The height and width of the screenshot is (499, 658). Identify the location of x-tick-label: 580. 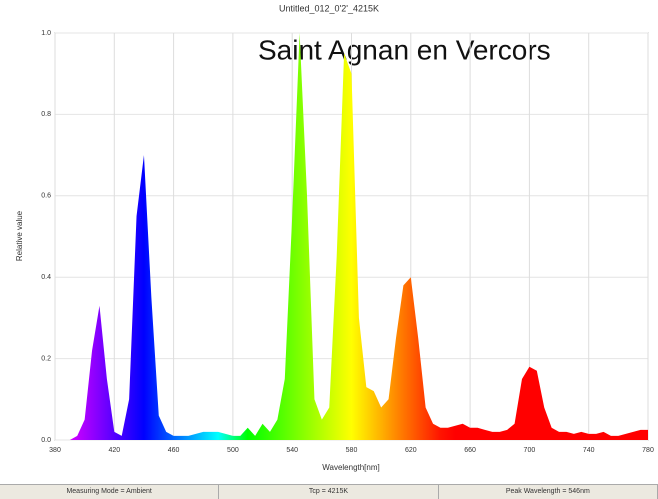
(352, 450).